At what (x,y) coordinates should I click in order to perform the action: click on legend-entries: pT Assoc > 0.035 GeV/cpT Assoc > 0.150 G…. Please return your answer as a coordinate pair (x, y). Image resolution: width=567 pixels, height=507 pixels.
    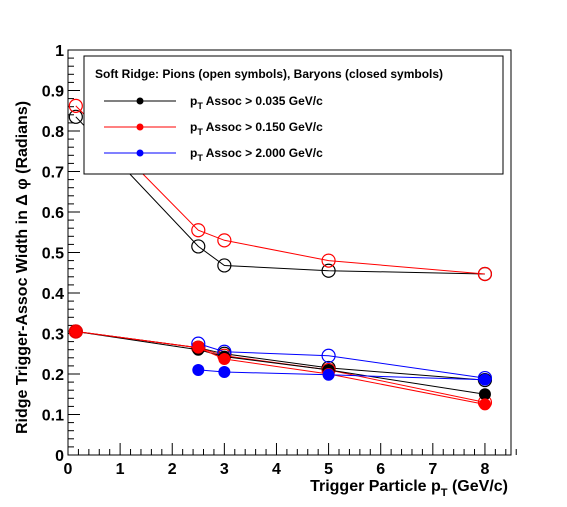
    Looking at the image, I should click on (213, 128).